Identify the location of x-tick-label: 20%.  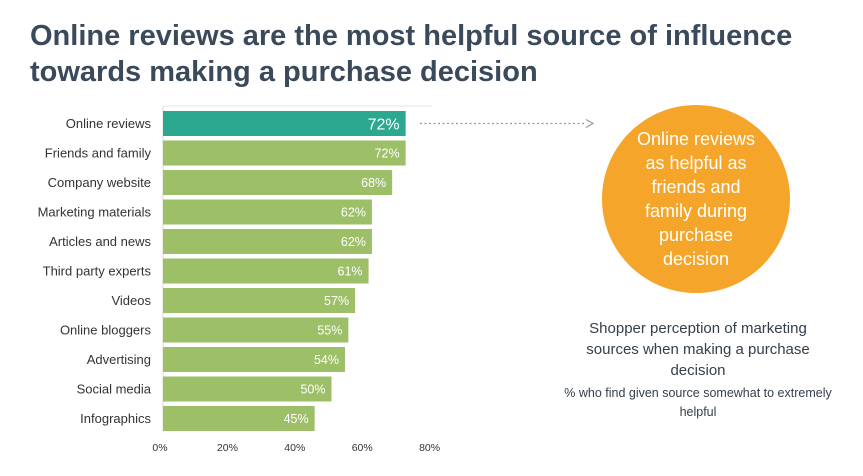
(227, 448).